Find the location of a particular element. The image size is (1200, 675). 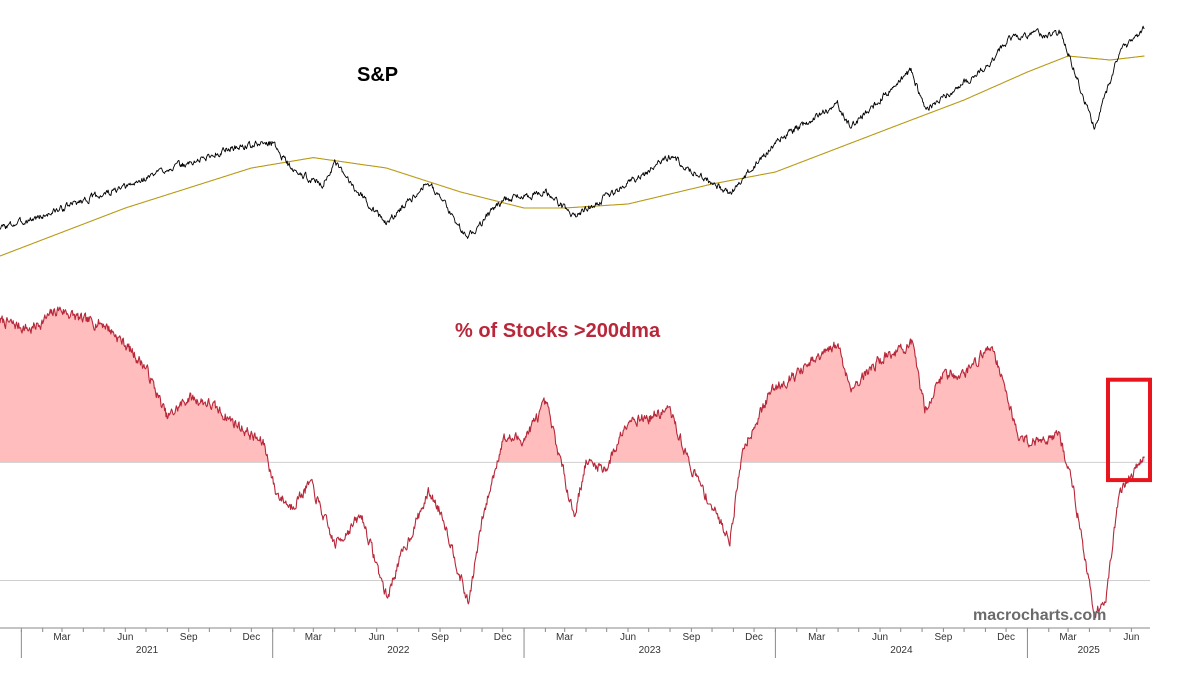

sp-title: S&P is located at coordinates (378, 75).